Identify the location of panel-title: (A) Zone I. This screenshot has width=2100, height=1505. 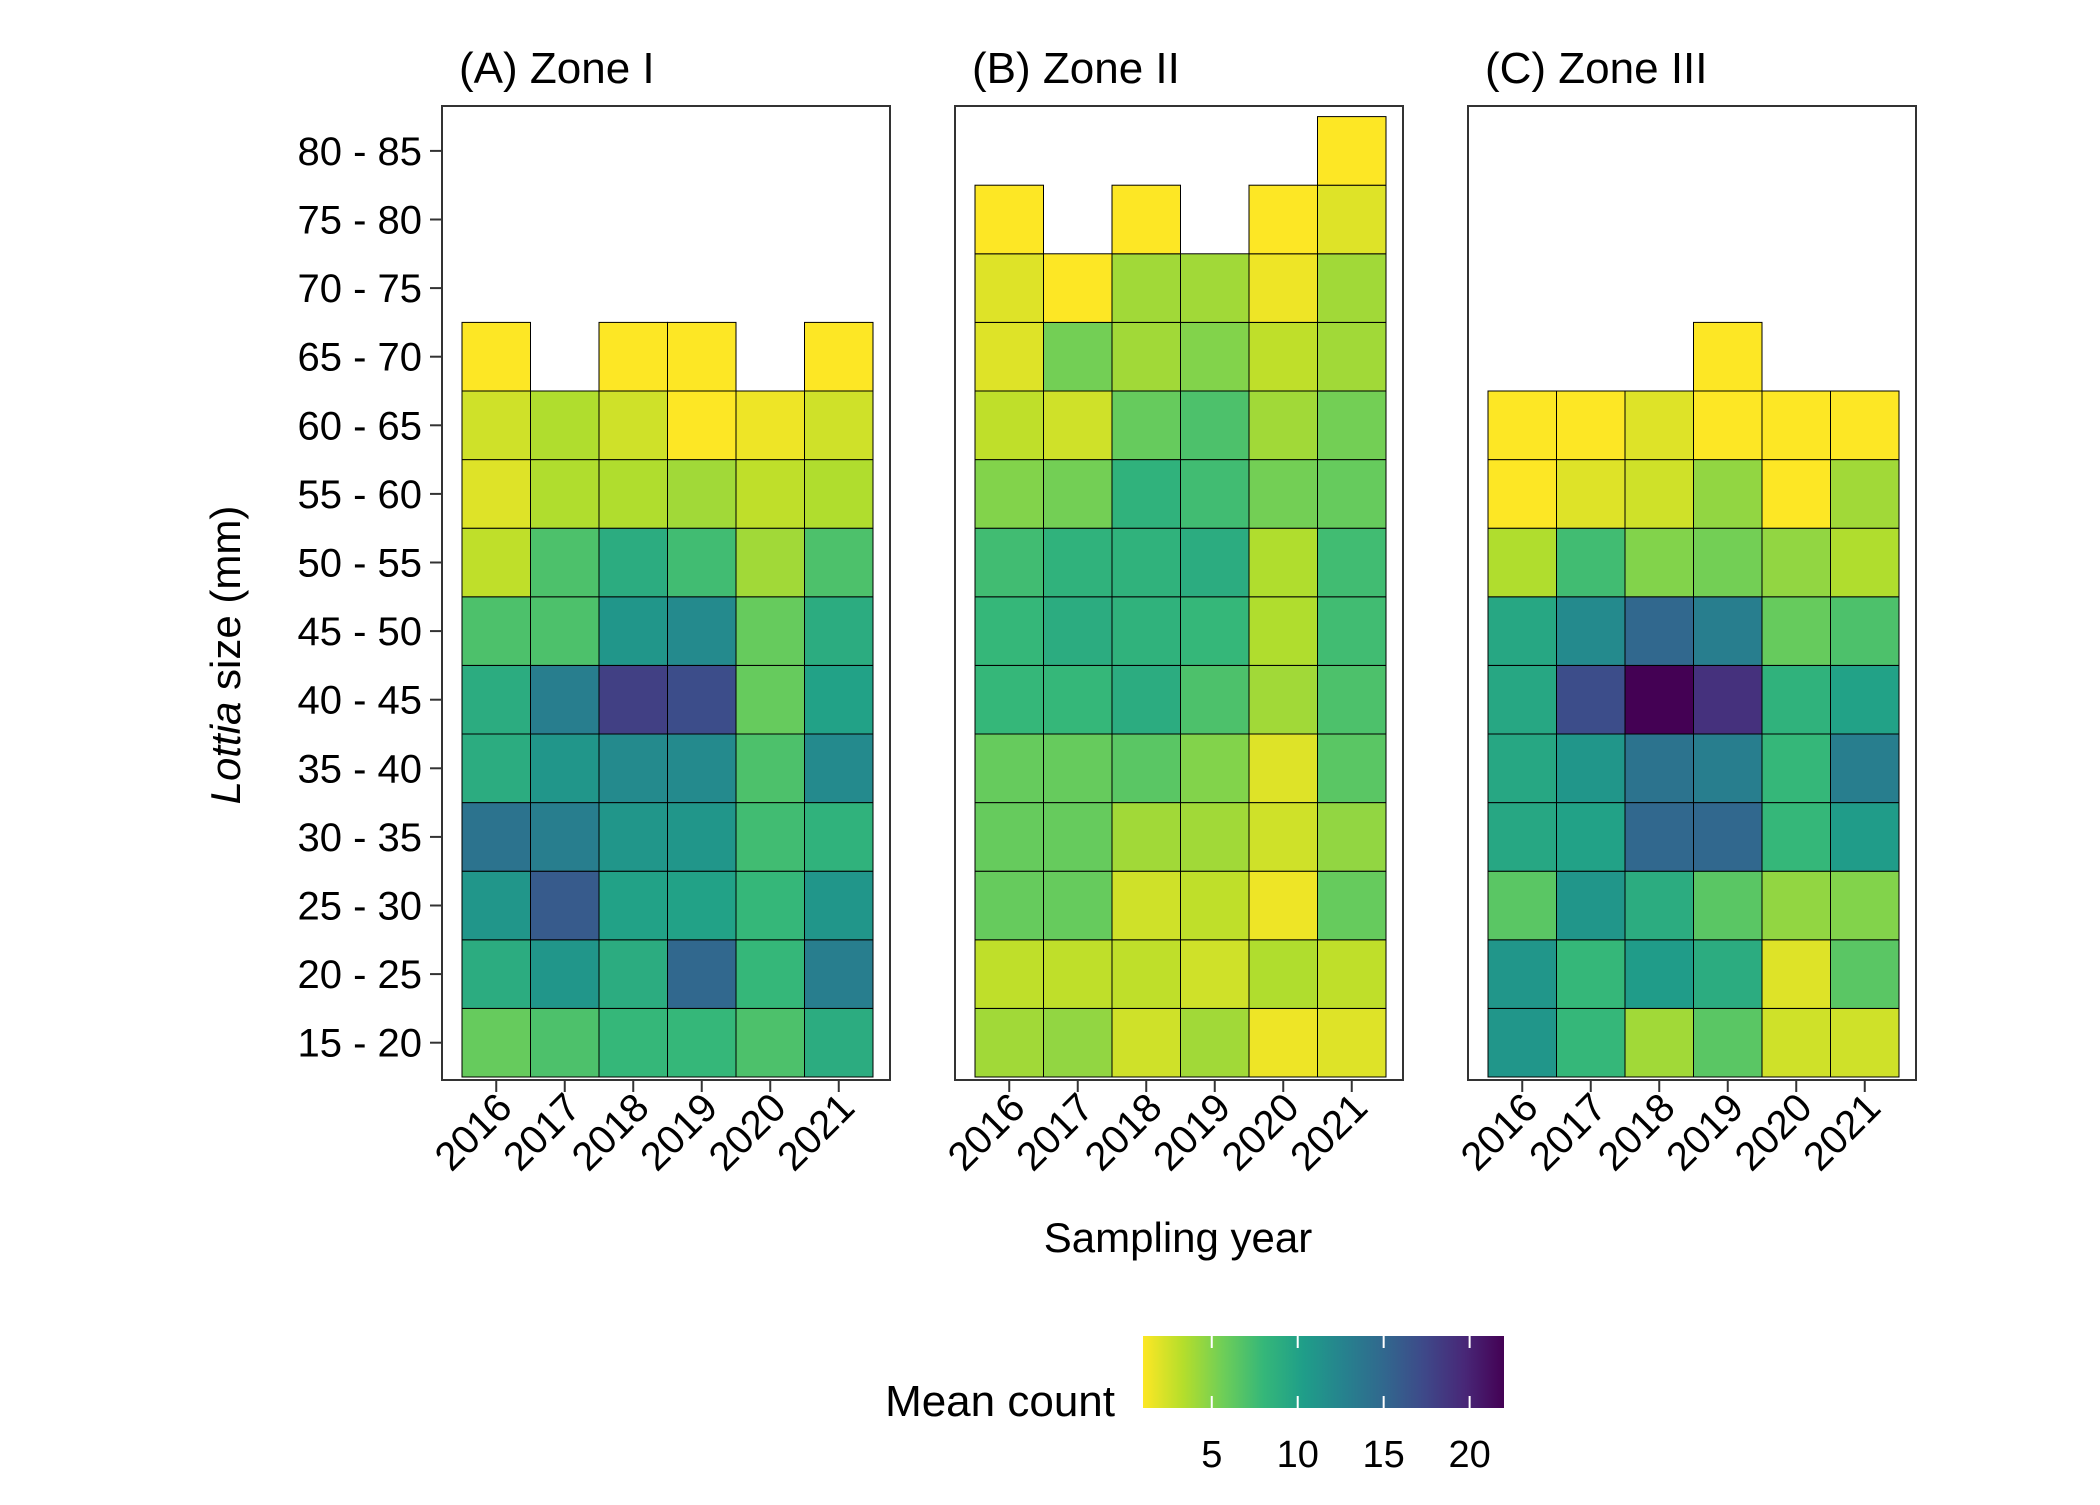
(557, 68).